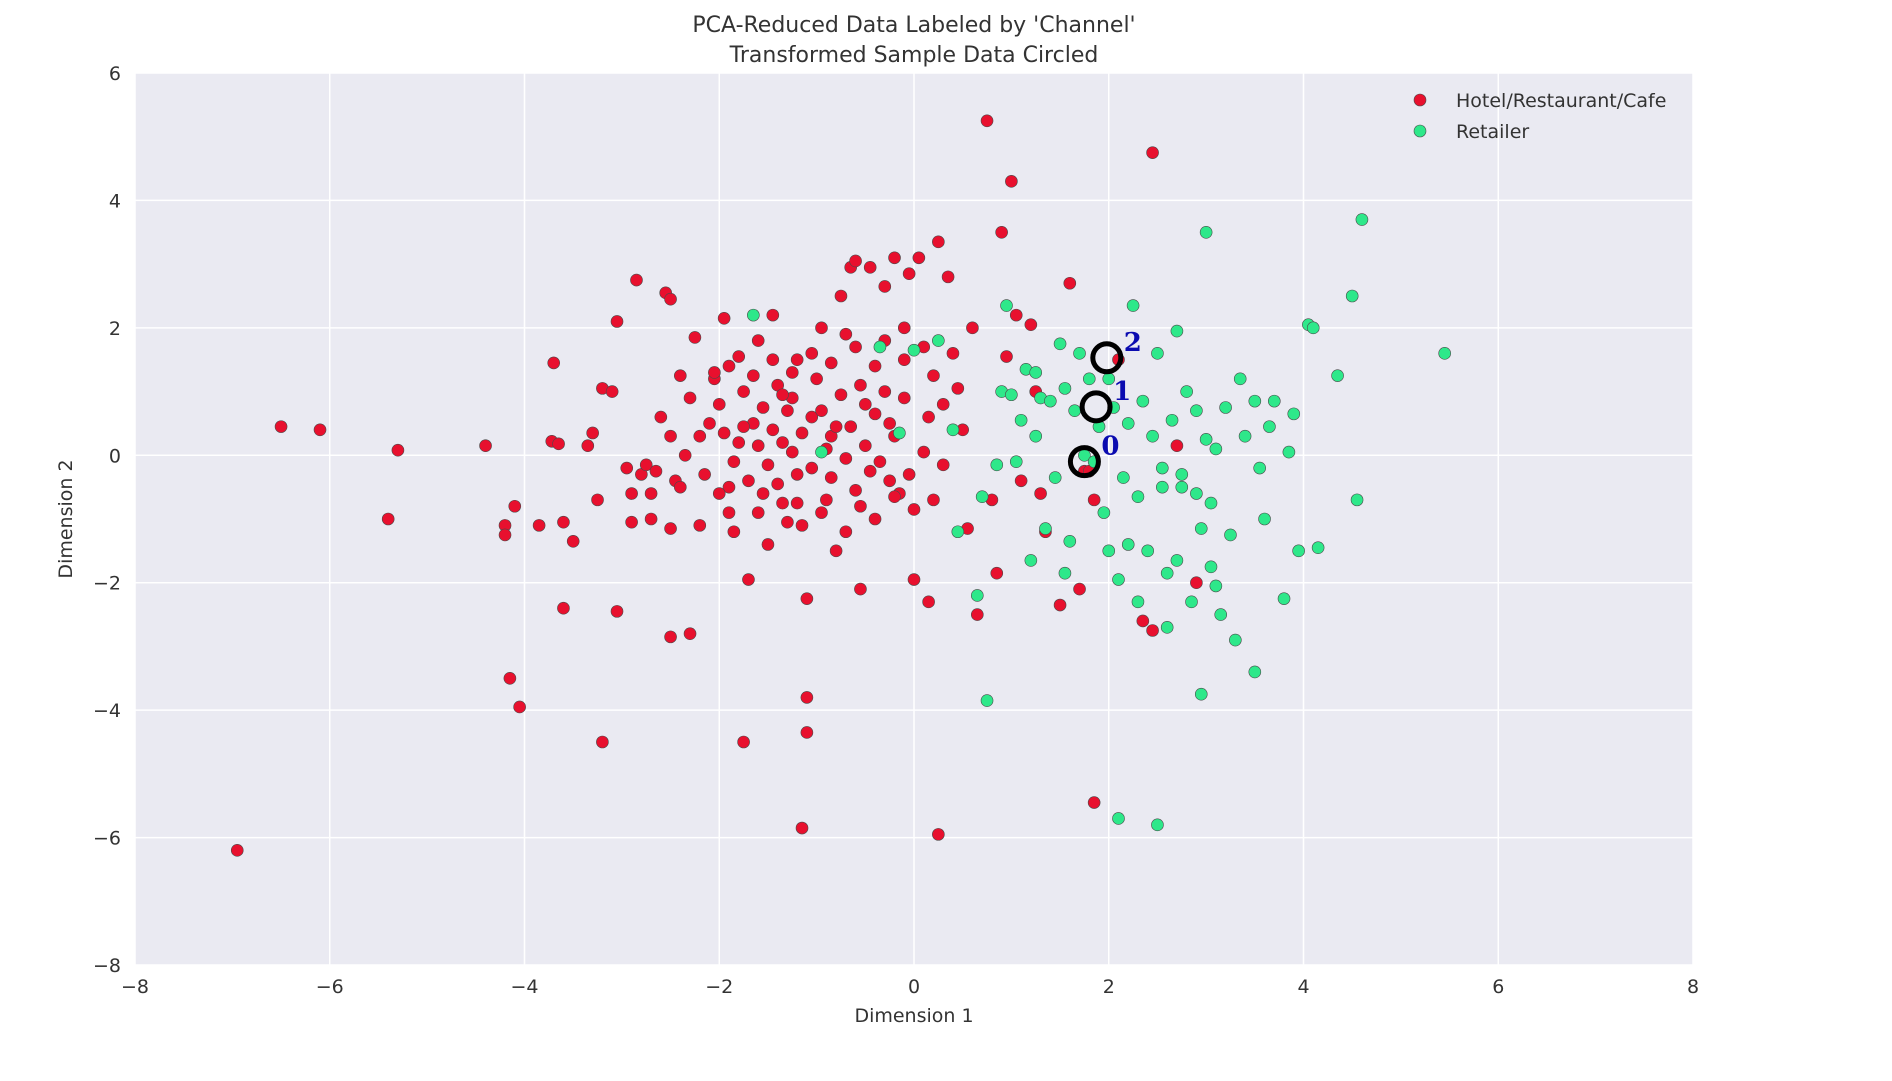  I want to click on sample-label: 2, so click(1133, 343).